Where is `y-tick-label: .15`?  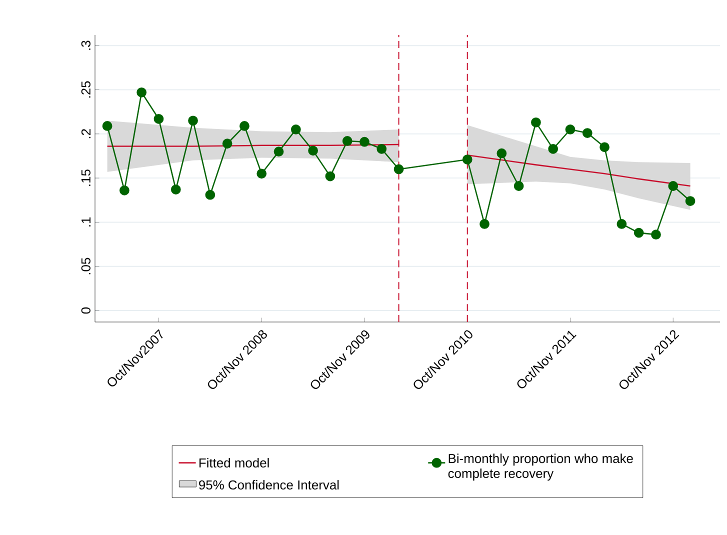
y-tick-label: .15 is located at coordinates (85, 178).